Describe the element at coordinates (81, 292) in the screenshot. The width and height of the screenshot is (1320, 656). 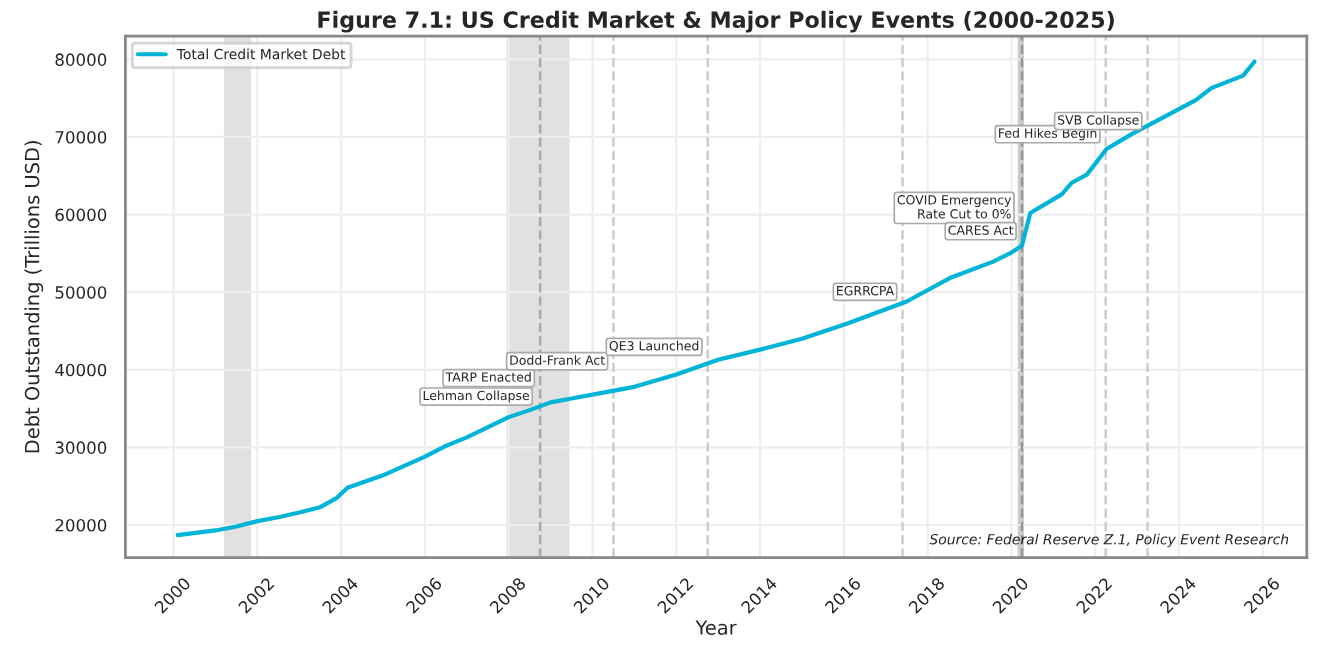
I see `y-tick-label: 50000` at that location.